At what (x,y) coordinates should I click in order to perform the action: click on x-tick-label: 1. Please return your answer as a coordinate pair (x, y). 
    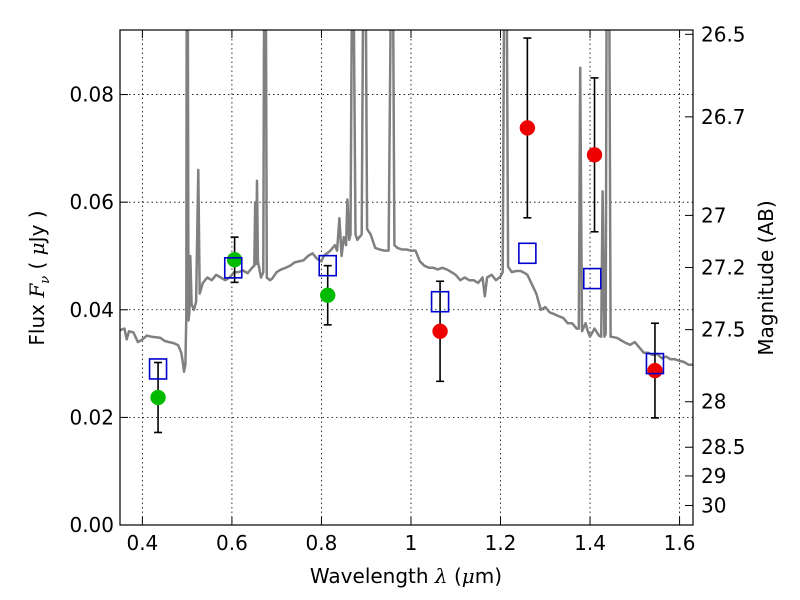
    Looking at the image, I should click on (411, 543).